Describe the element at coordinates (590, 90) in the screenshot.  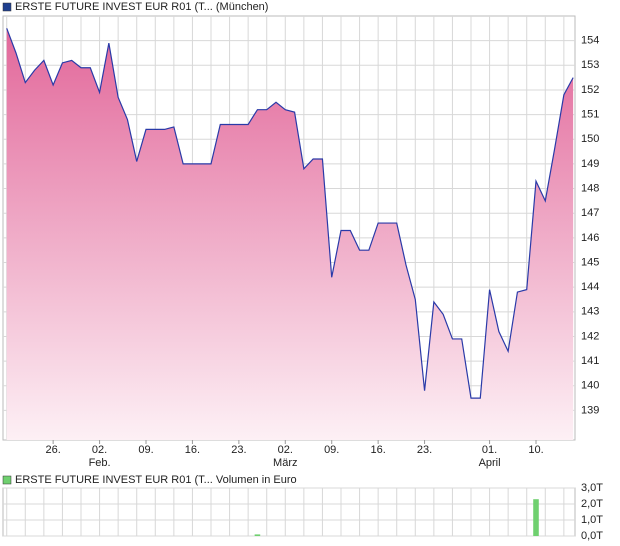
I see `y-tick-label: 152` at that location.